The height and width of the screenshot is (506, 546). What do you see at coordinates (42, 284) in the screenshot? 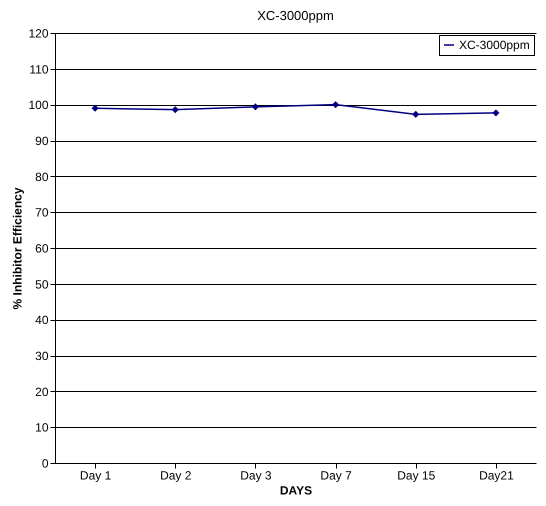
I see `y-tick-label: 50` at bounding box center [42, 284].